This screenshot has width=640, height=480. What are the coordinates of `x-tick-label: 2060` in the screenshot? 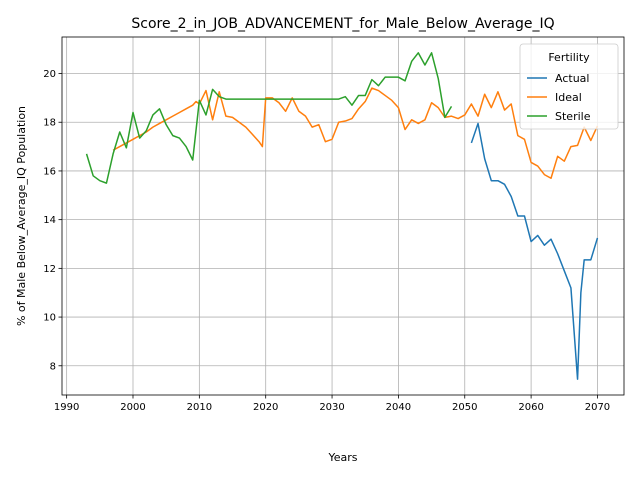 It's located at (530, 407).